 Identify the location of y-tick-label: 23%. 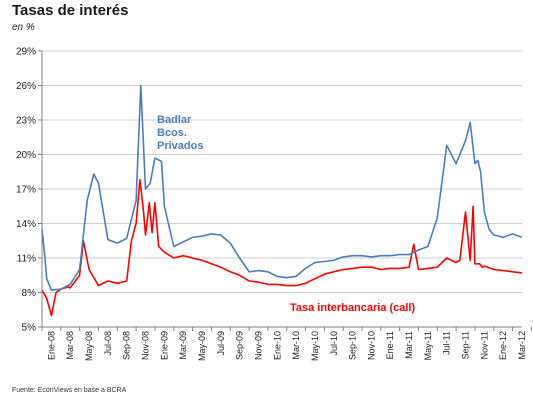
(26, 121).